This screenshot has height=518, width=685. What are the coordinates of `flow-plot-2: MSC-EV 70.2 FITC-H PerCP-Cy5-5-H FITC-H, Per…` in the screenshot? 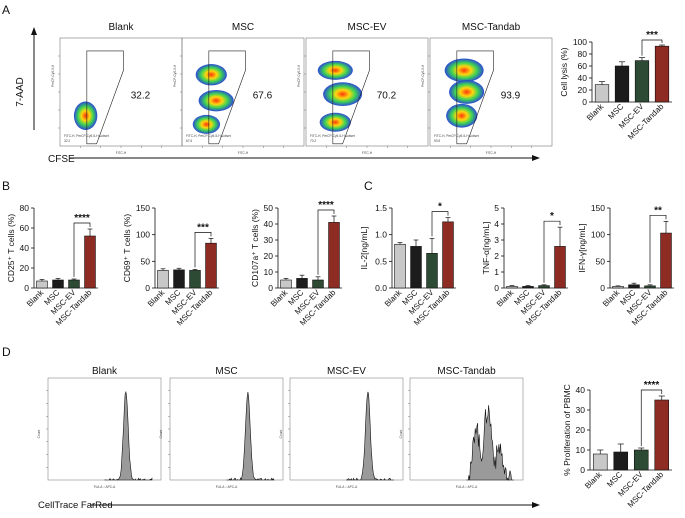 It's located at (363, 88).